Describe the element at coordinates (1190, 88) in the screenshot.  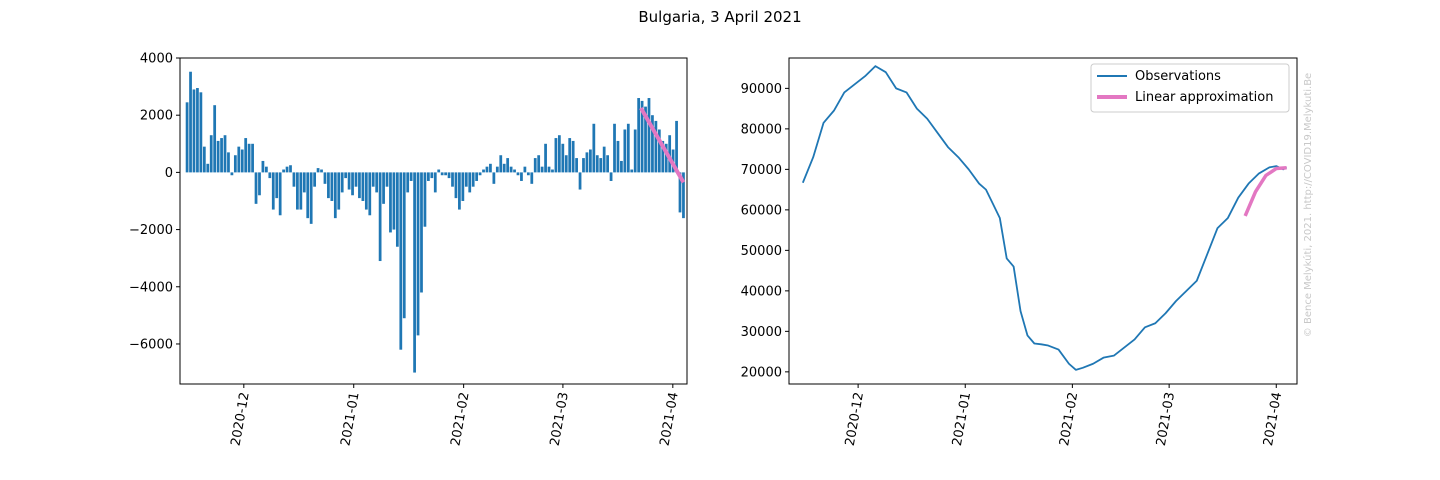
I see `legend: Observations Linear approximation` at that location.